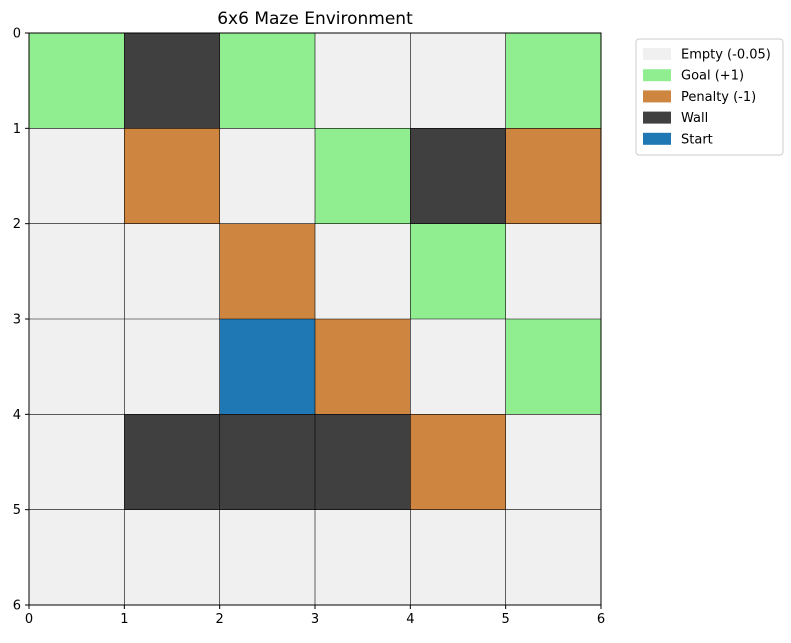  What do you see at coordinates (458, 81) in the screenshot?
I see `maze-cell-empty-r0-c4` at bounding box center [458, 81].